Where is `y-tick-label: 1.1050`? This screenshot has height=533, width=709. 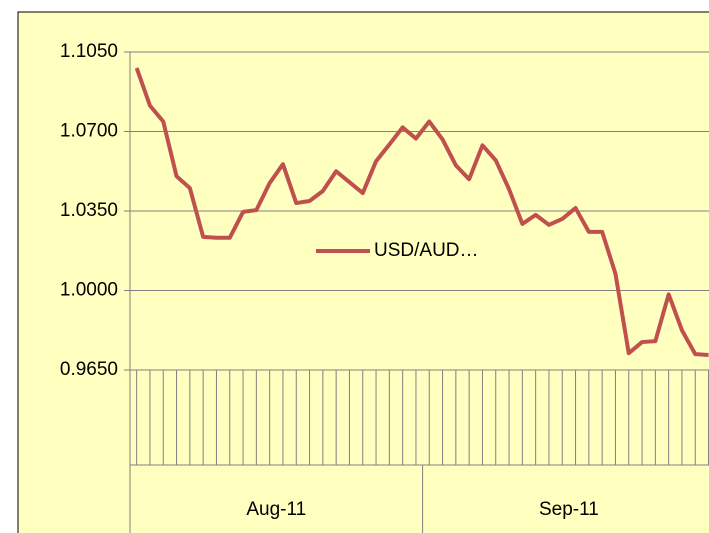
y-tick-label: 1.1050 is located at coordinates (89, 51).